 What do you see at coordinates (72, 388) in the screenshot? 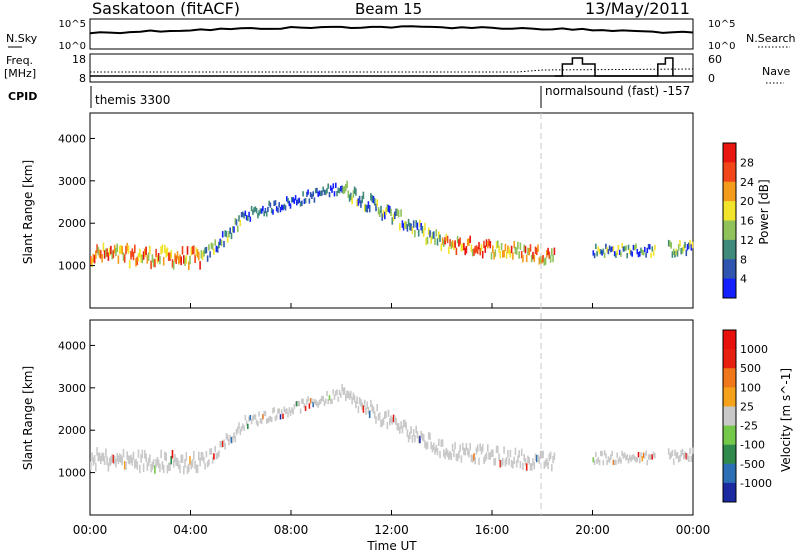
I see `y-tick-label: 3000` at bounding box center [72, 388].